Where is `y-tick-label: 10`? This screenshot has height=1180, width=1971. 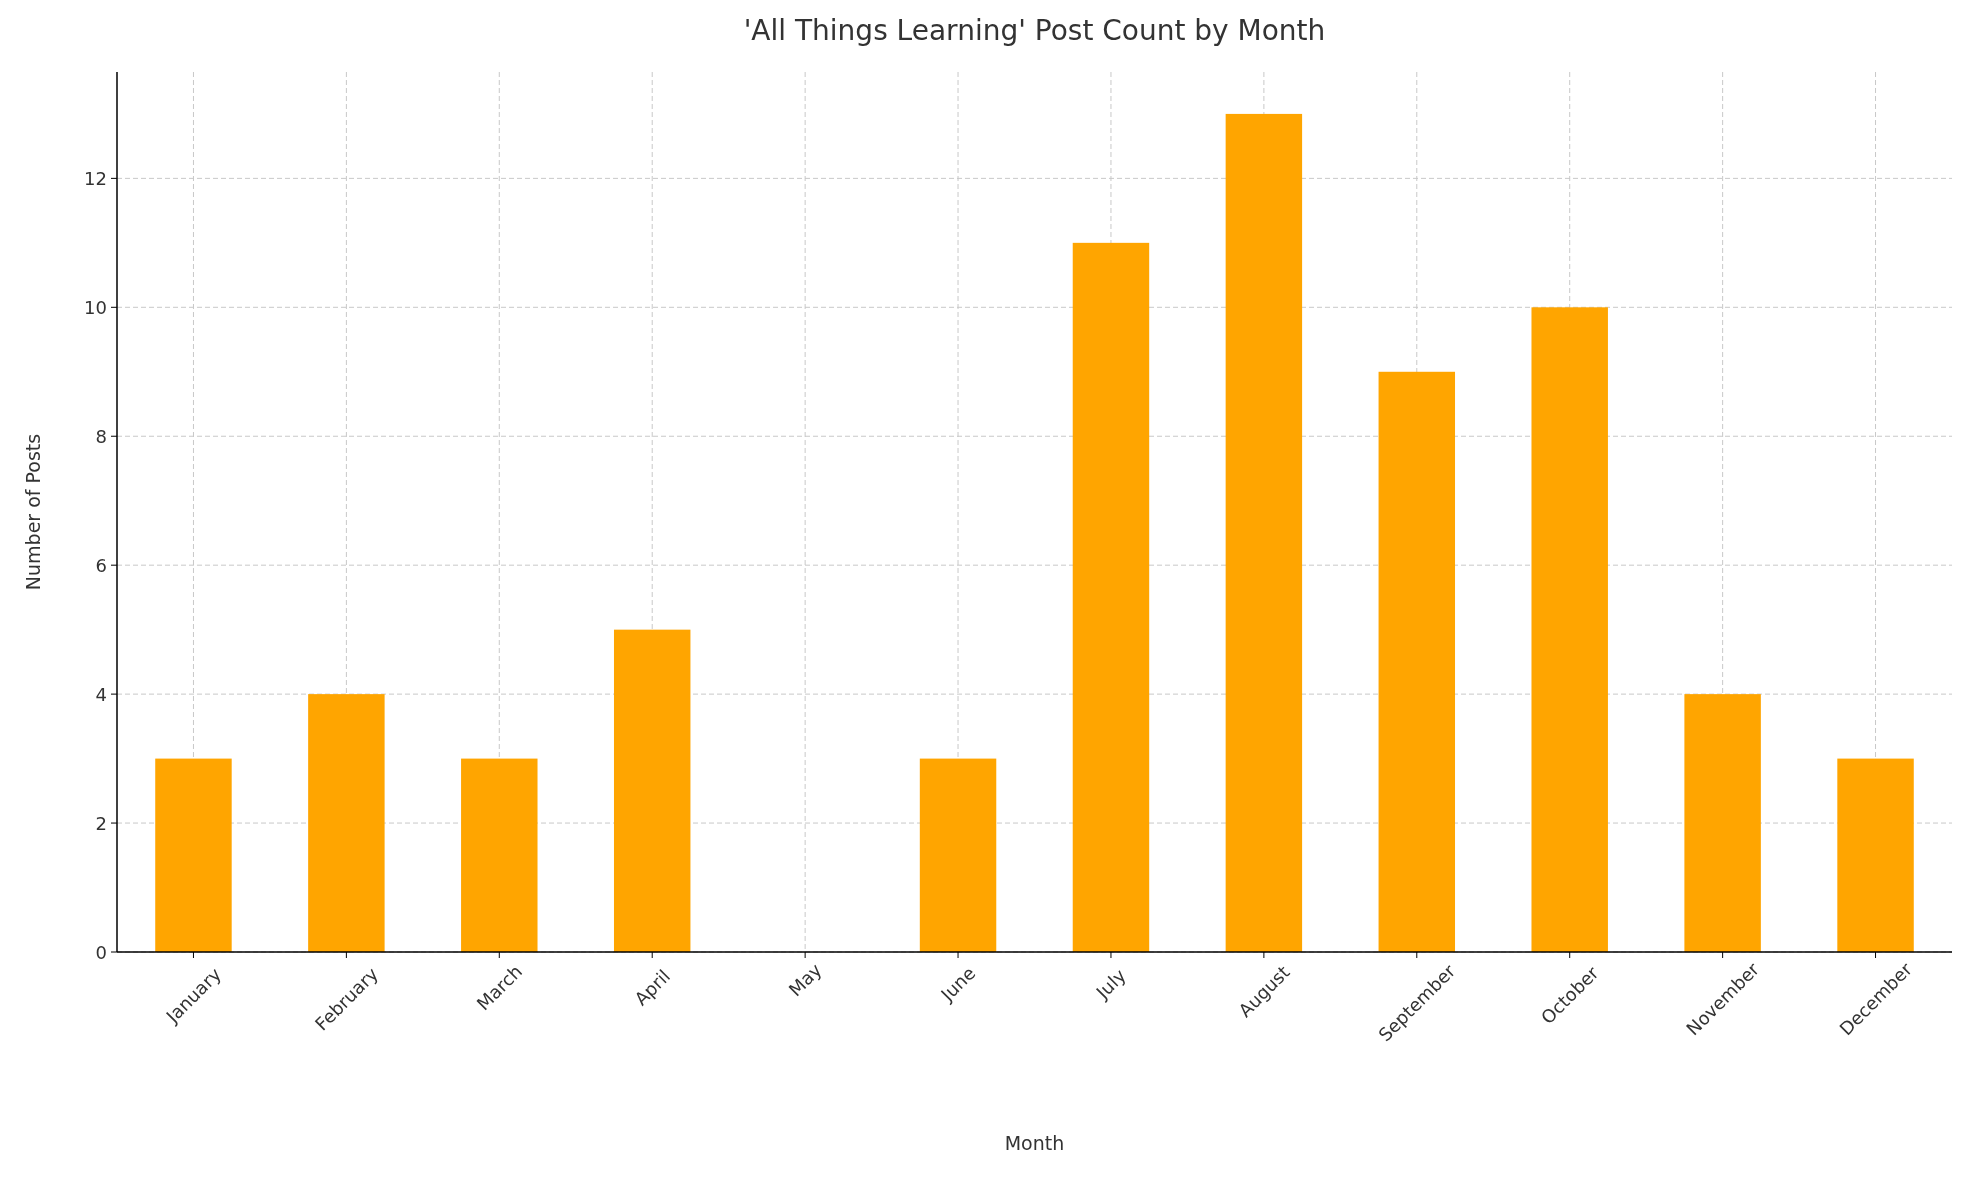
y-tick-label: 10 is located at coordinates (95, 307).